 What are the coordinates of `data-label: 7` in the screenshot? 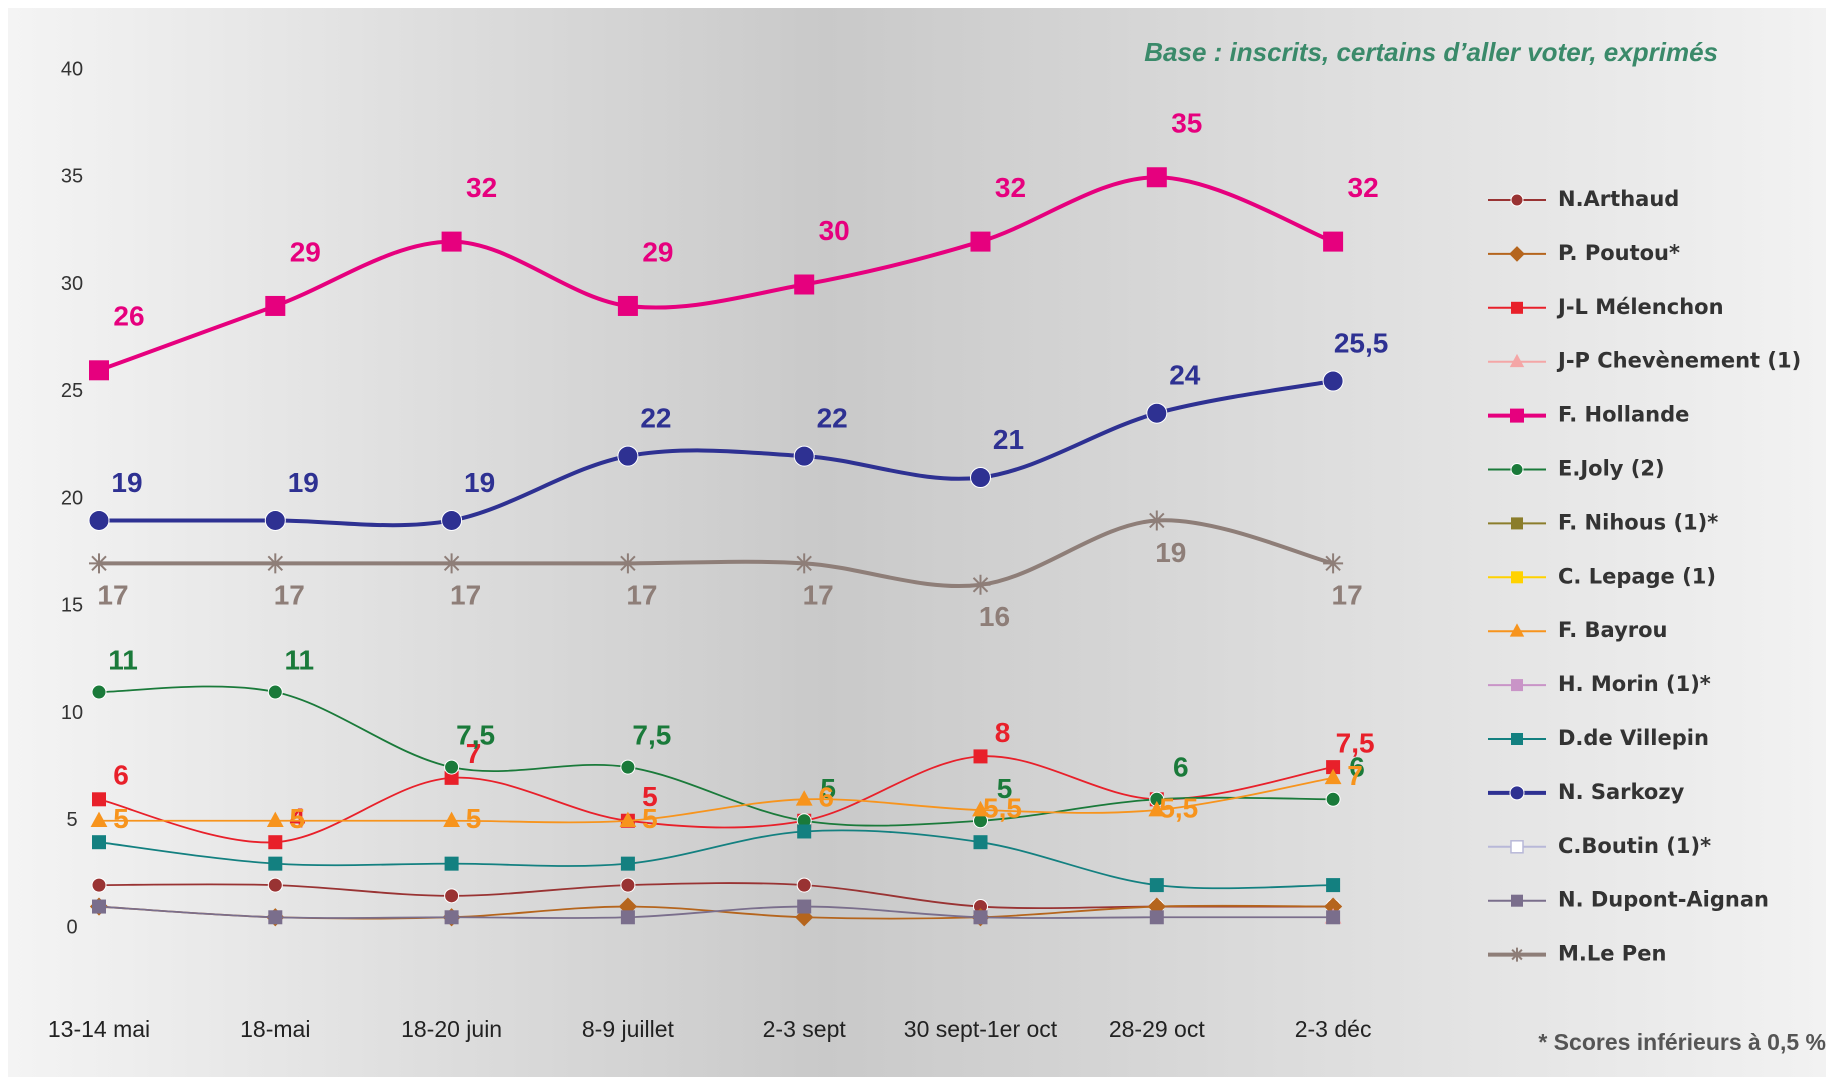 It's located at (474, 753).